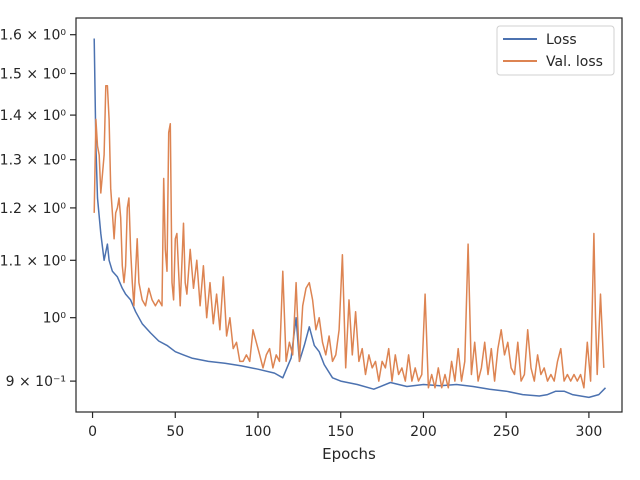 This screenshot has width=640, height=480. Describe the element at coordinates (33, 161) in the screenshot. I see `y-tick-label: 1.3 × 10⁰` at that location.